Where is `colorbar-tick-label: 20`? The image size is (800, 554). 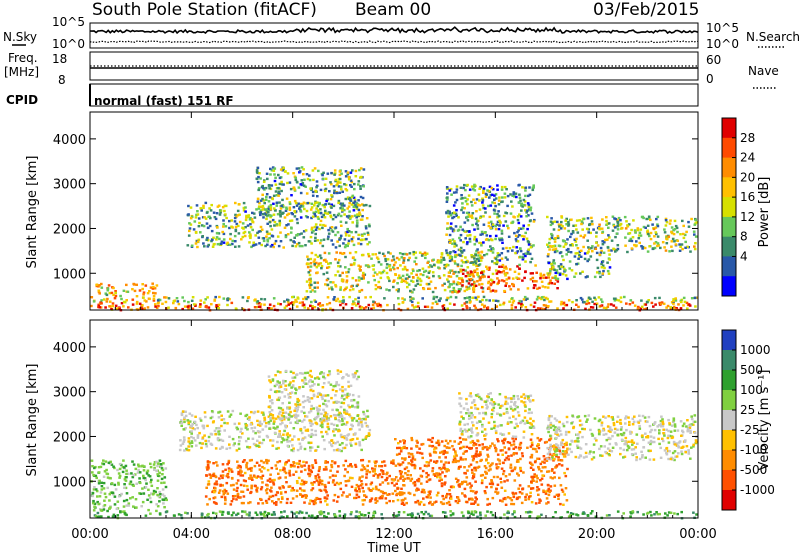 colorbar-tick-label: 20 is located at coordinates (747, 177).